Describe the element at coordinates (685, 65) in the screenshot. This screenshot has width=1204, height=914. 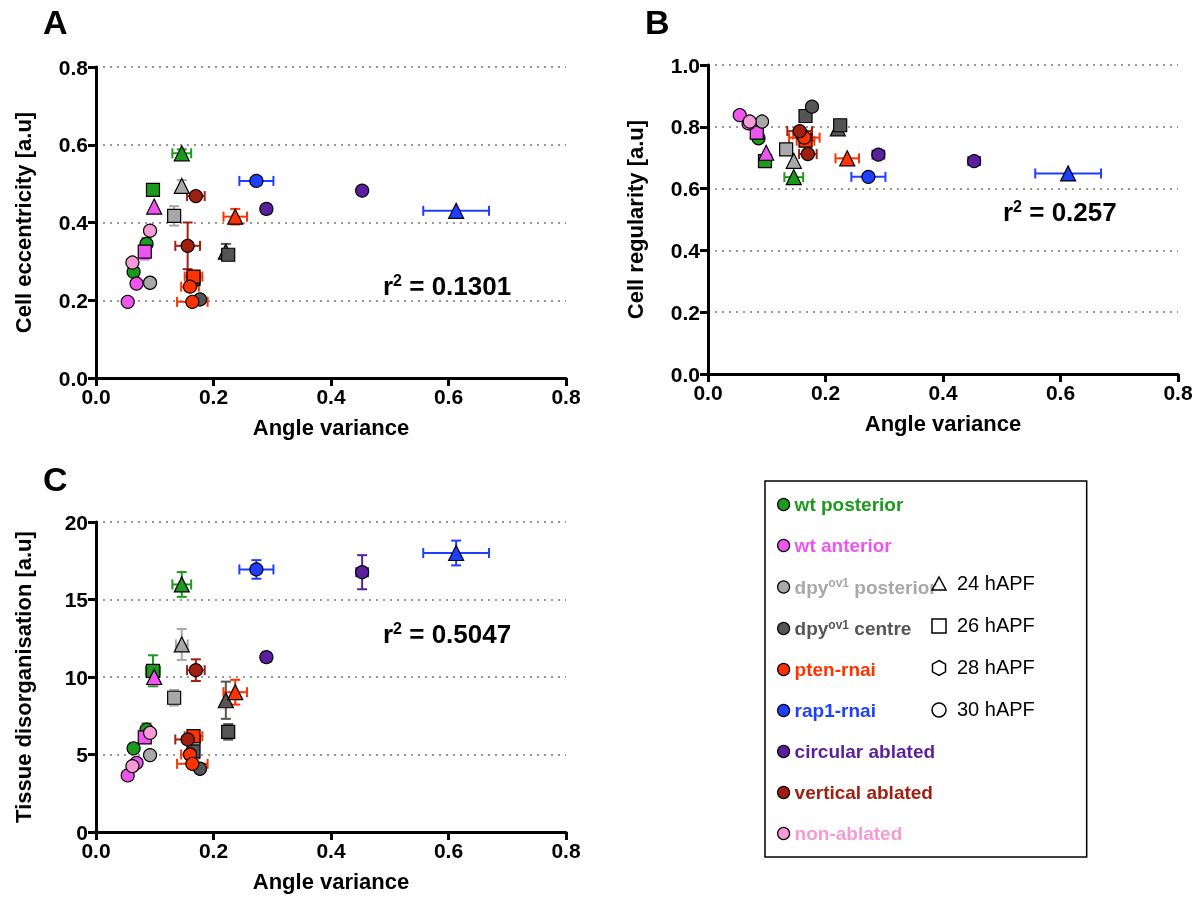
I see `y-tick-label: 1.0` at that location.